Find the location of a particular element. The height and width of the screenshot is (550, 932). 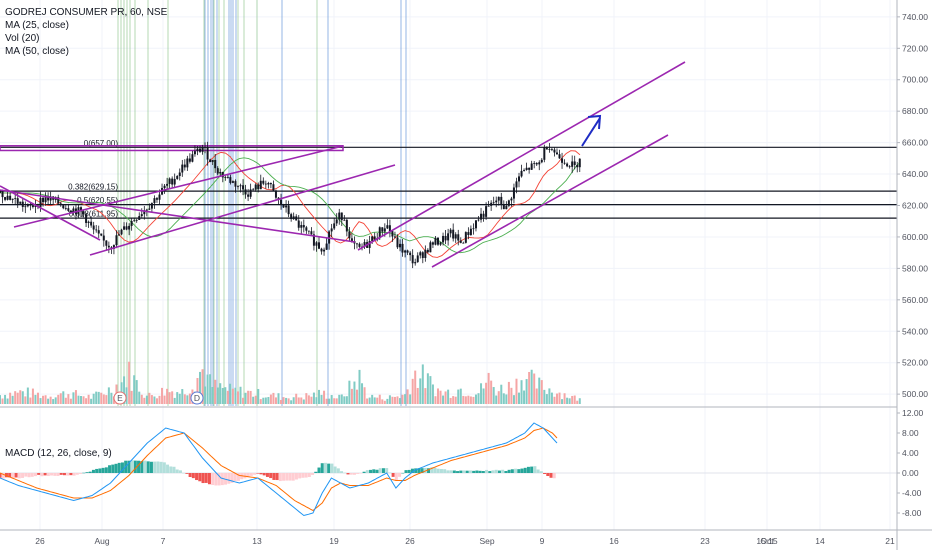

time-tick-label-6: Sep is located at coordinates (486, 541).